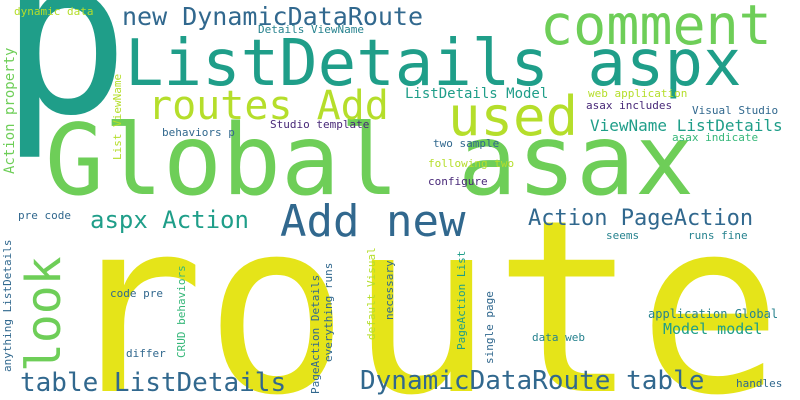  What do you see at coordinates (532, 381) in the screenshot?
I see `word-dynamicdataroute-table: DynamicDataRoute table` at bounding box center [532, 381].